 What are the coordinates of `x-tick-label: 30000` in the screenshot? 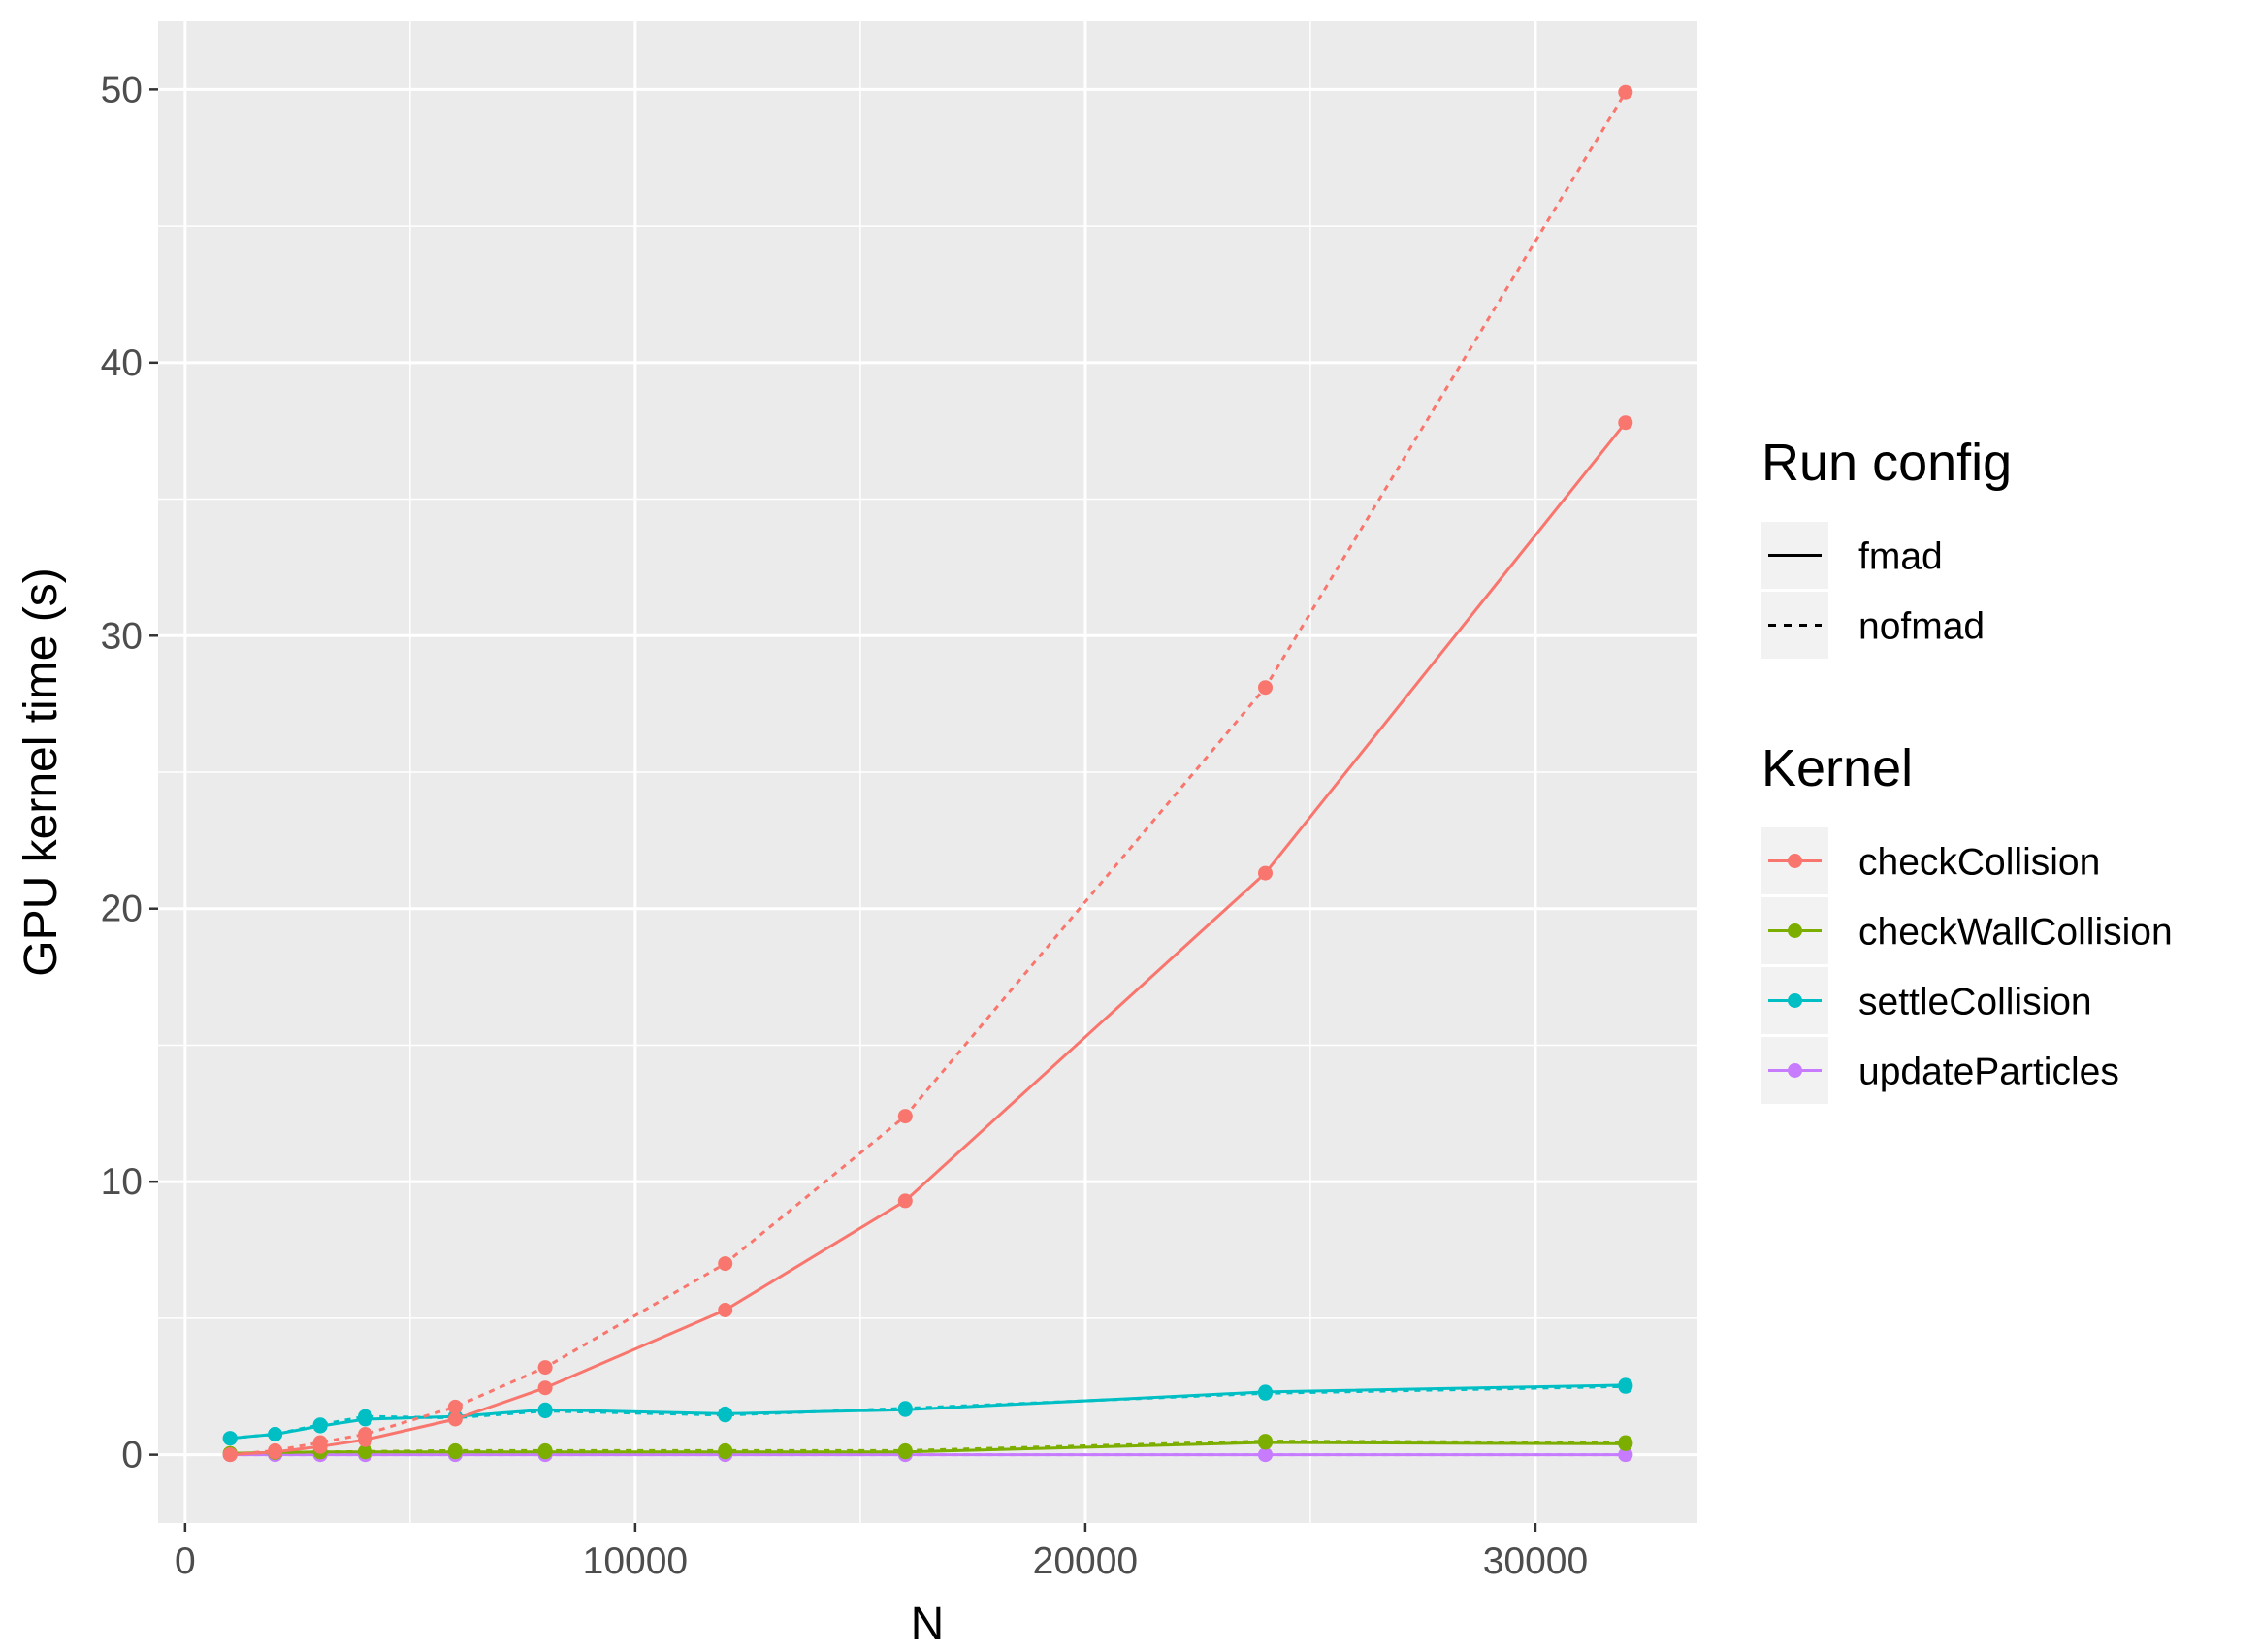 It's located at (1535, 1561).